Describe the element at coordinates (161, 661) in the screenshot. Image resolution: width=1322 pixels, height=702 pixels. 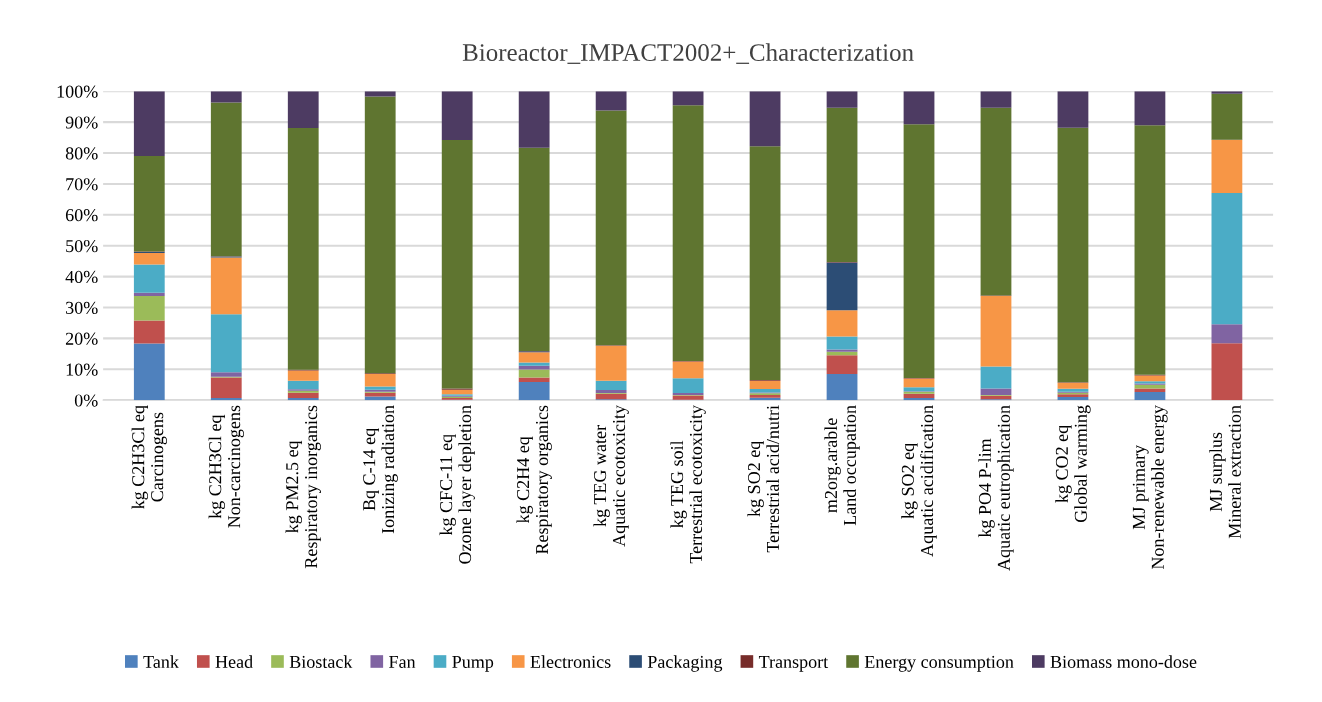
I see `legend-label: Tank` at that location.